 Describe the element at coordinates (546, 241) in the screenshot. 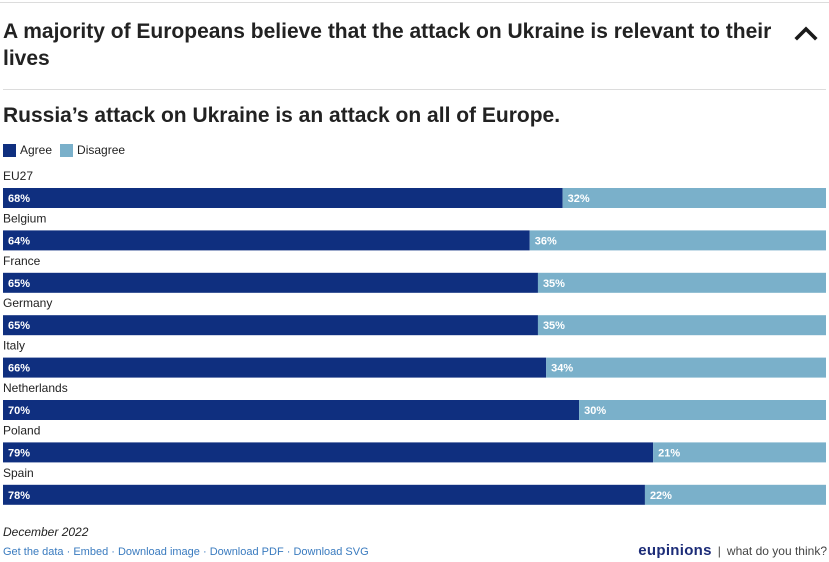

I see `data-label-disagree-belgium: 36%` at that location.